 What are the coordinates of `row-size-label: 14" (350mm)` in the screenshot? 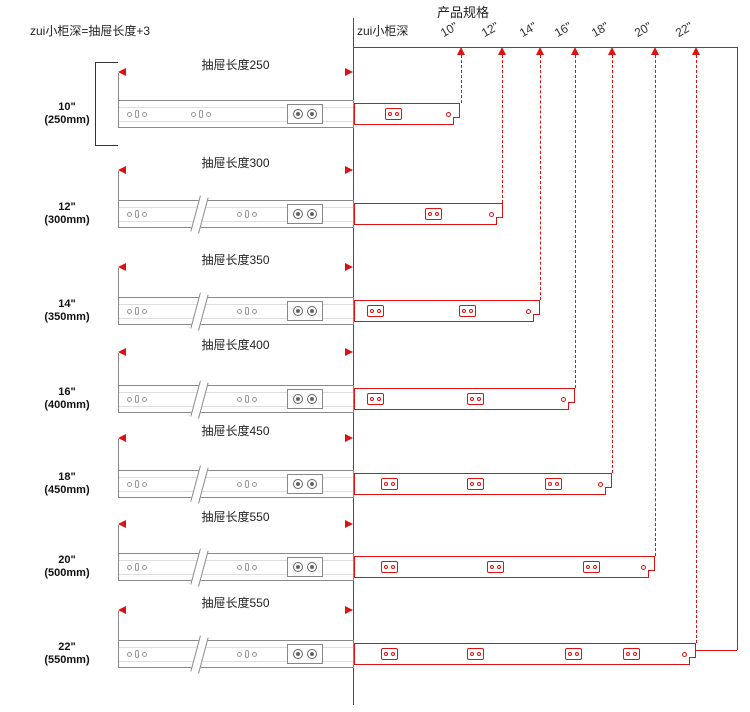 It's located at (67, 311).